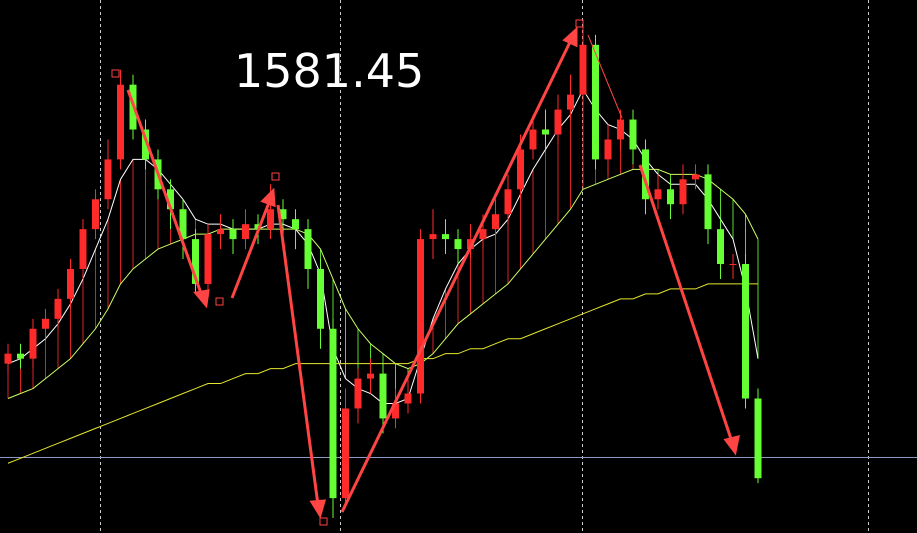 This screenshot has width=917, height=533. What do you see at coordinates (605, 76) in the screenshot?
I see `thin-line` at bounding box center [605, 76].